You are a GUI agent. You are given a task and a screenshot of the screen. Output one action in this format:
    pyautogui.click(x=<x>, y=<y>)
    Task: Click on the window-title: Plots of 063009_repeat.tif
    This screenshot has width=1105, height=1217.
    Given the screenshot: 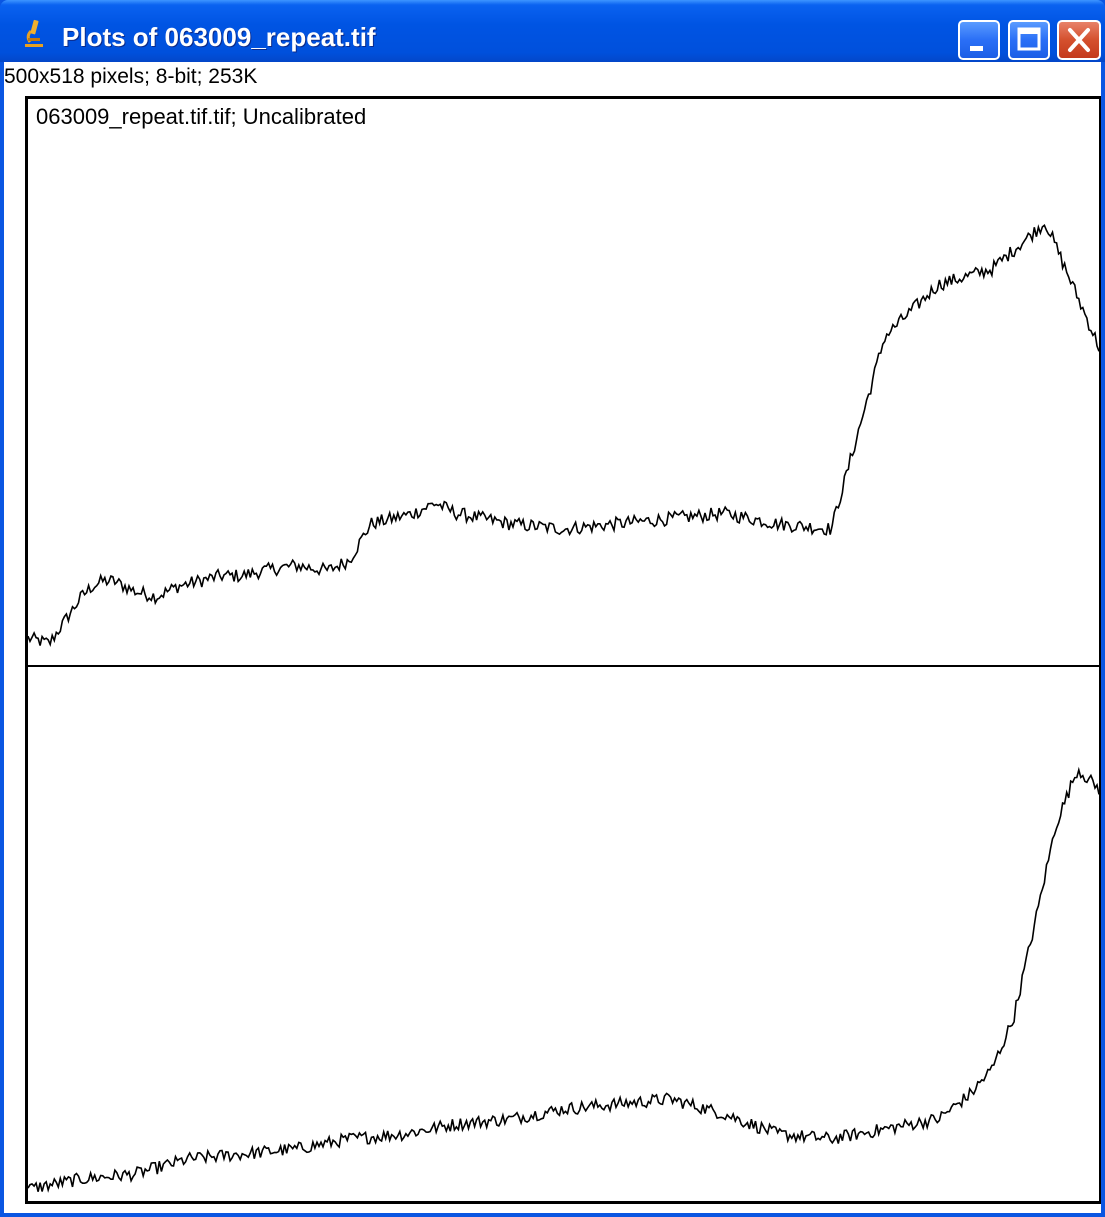 What is the action you would take?
    pyautogui.click(x=219, y=37)
    